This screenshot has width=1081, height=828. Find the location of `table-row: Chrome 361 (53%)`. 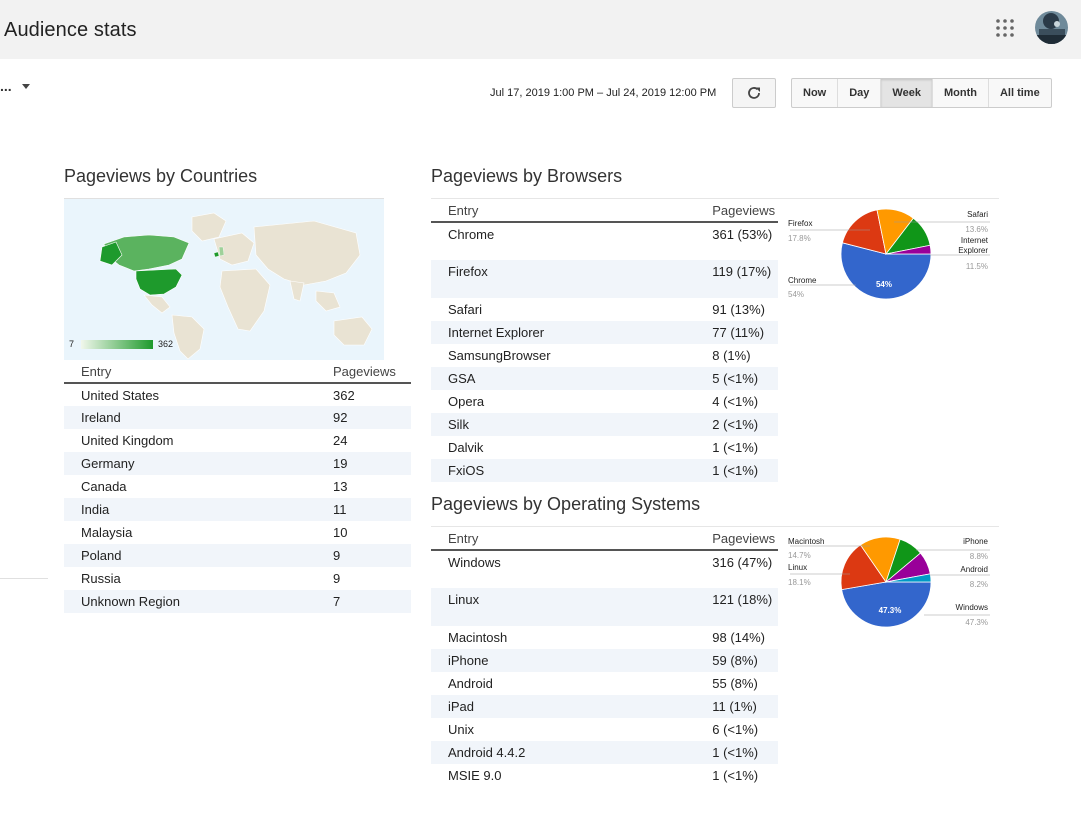

table-row: Chrome 361 (53%) is located at coordinates (604, 241).